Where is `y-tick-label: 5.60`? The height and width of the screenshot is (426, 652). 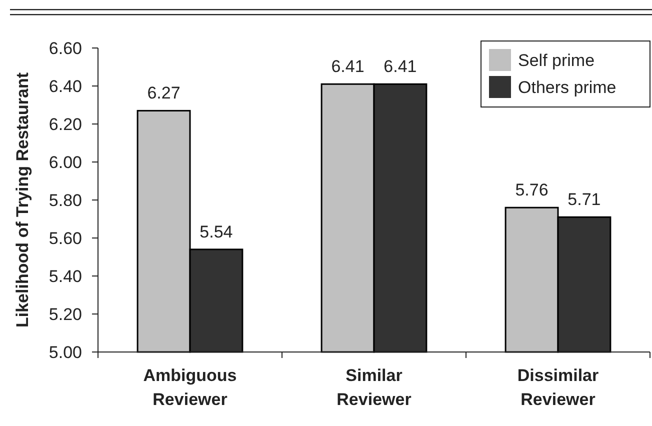
y-tick-label: 5.60 is located at coordinates (65, 238).